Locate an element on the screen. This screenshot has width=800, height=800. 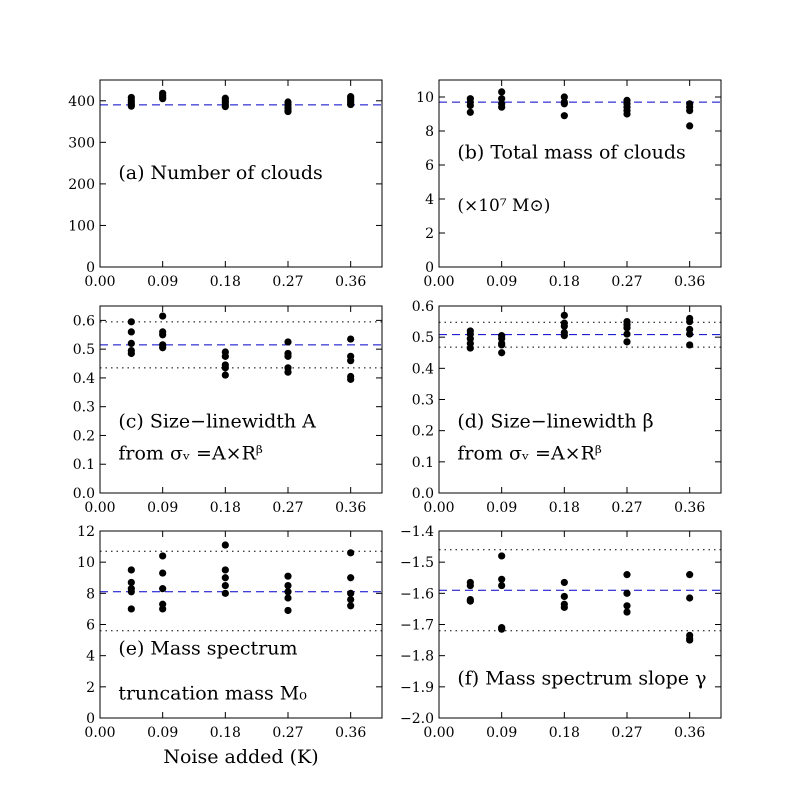
panel-d-ytick-label-0: 0.0 is located at coordinates (423, 494).